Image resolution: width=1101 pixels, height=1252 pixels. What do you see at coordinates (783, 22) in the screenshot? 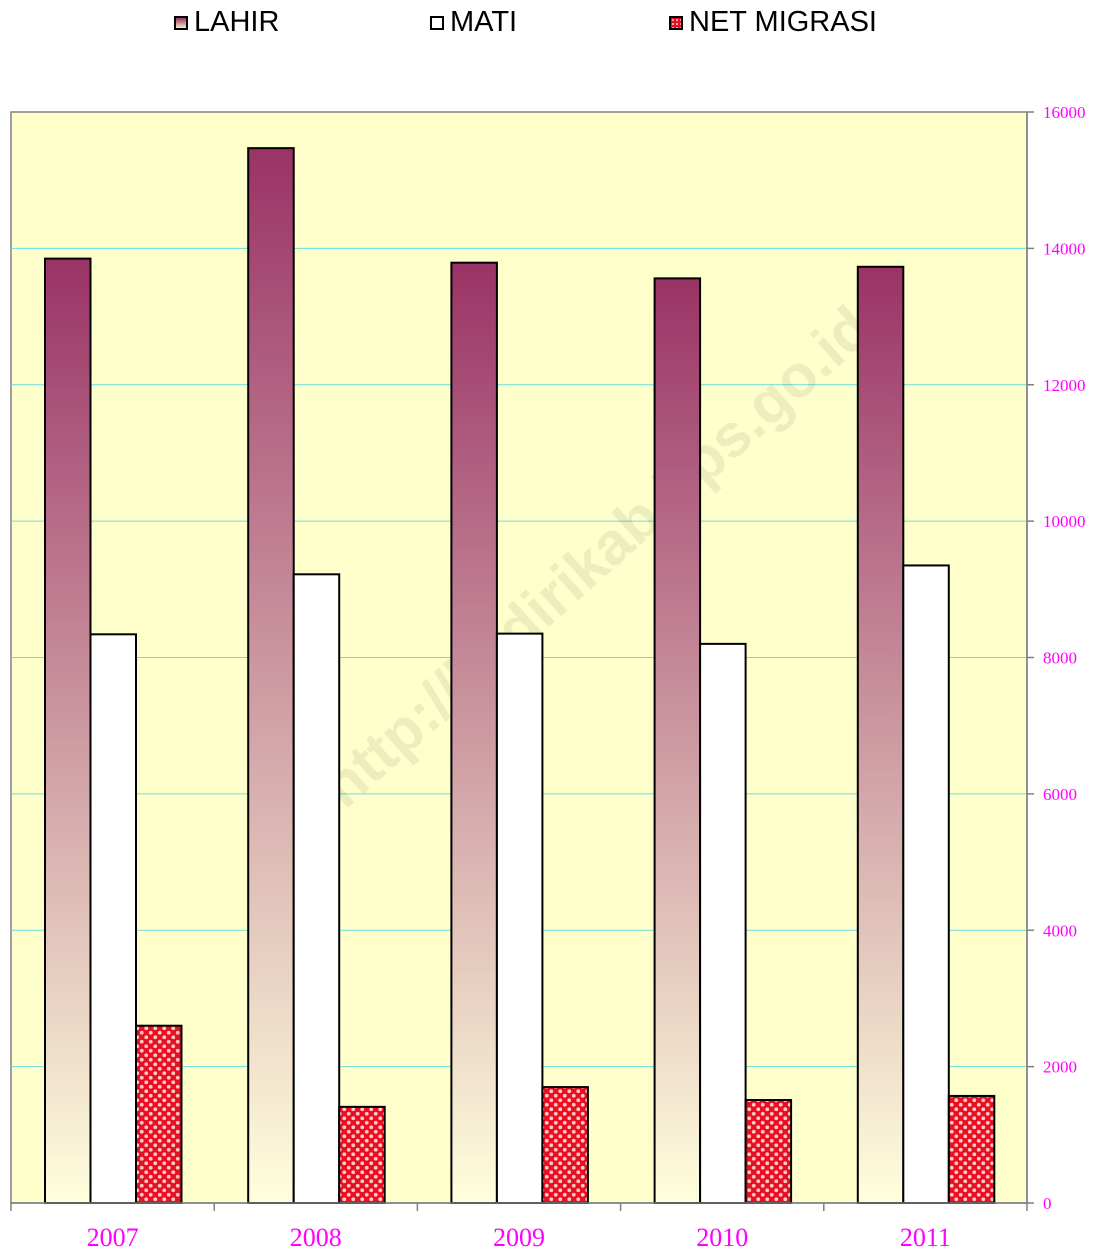
I see `legend-label-net-migrasi: NET MIGRASI` at bounding box center [783, 22].